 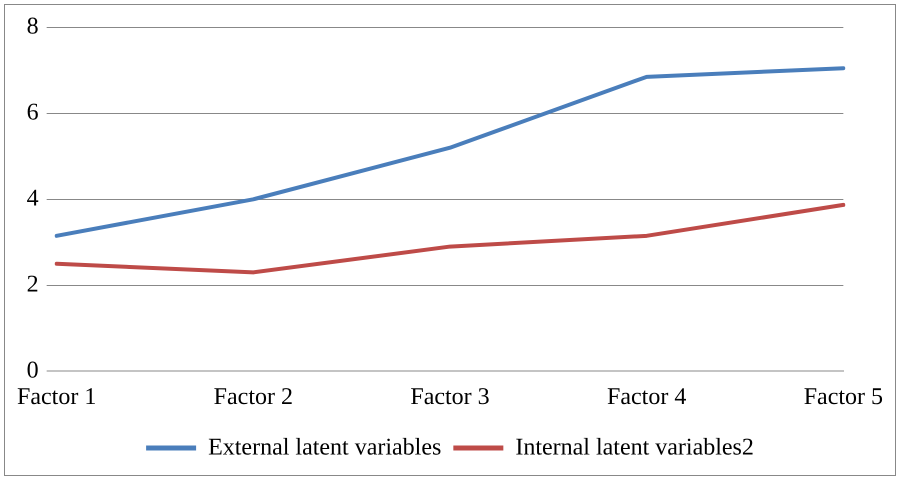 What do you see at coordinates (56, 397) in the screenshot?
I see `x-tick-label: Factor 1` at bounding box center [56, 397].